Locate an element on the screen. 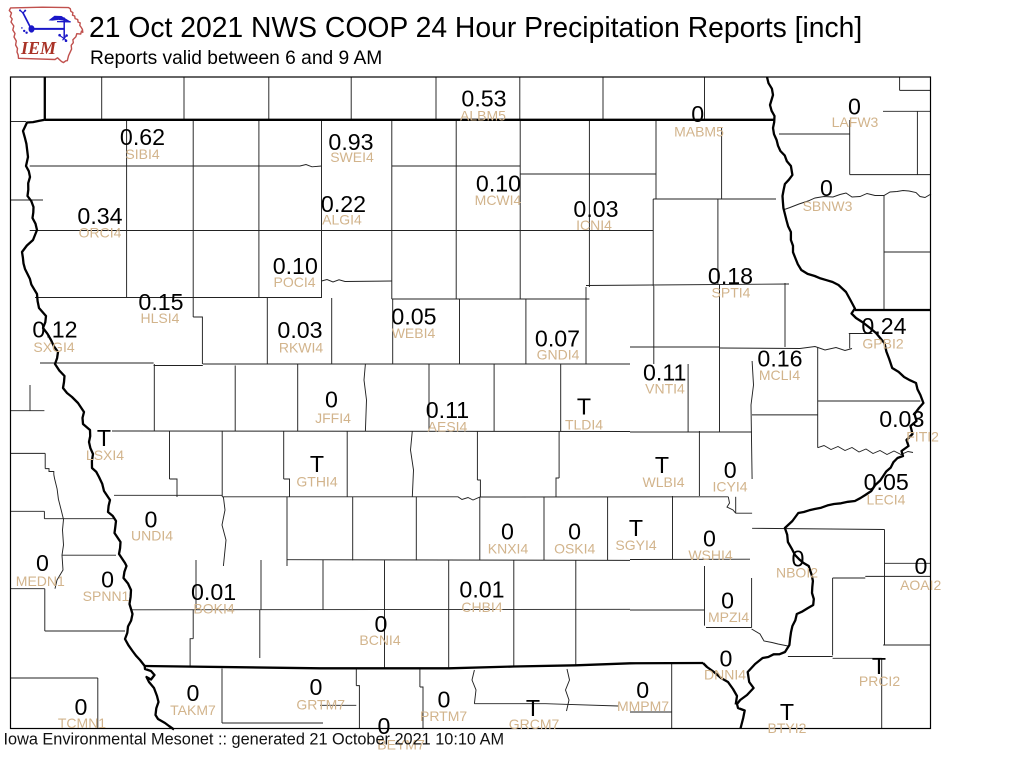 This screenshot has height=768, width=1024. svg-text: WSHI4 is located at coordinates (710, 555).